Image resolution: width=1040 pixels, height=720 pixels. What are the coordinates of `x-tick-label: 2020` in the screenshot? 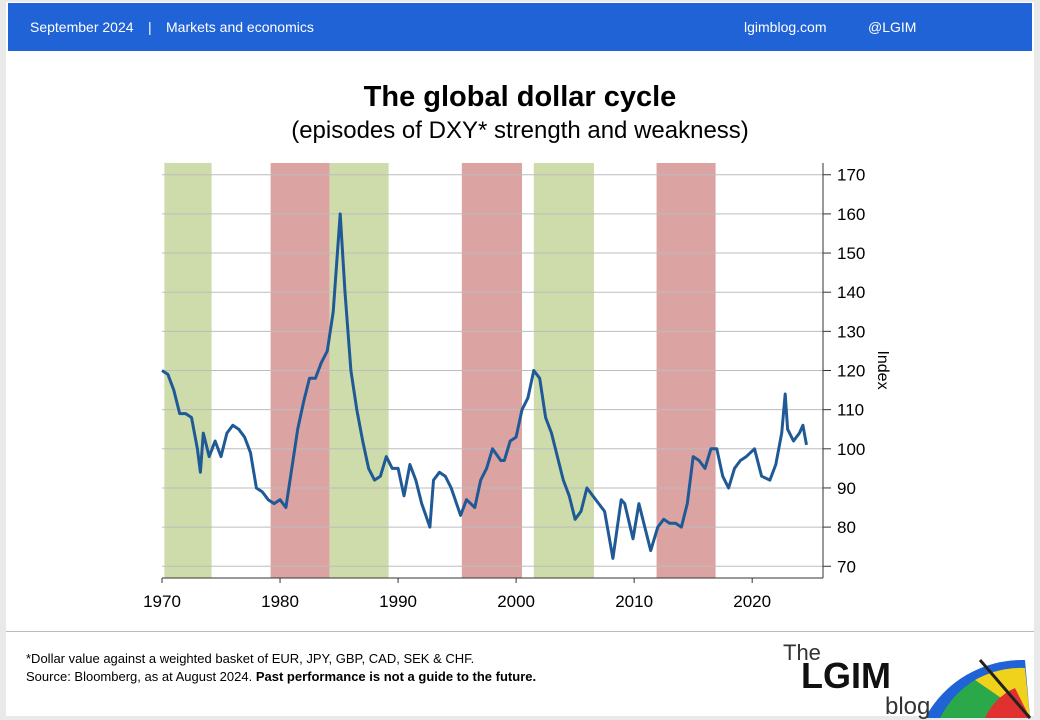 It's located at (752, 601).